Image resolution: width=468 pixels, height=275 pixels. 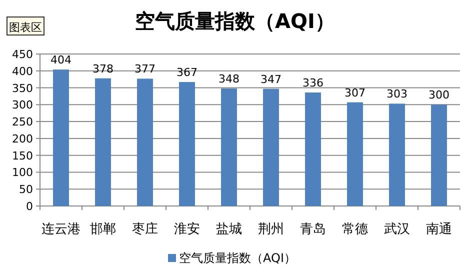 What do you see at coordinates (397, 94) in the screenshot?
I see `data-label: 303` at bounding box center [397, 94].